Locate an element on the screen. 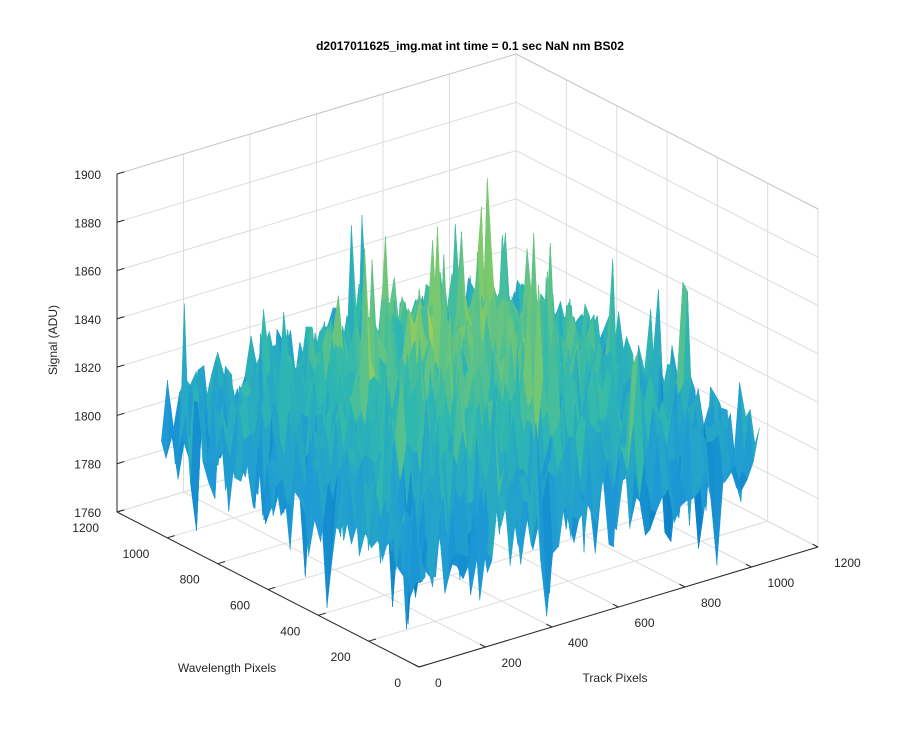  y-tick-label: 200 is located at coordinates (341, 657).